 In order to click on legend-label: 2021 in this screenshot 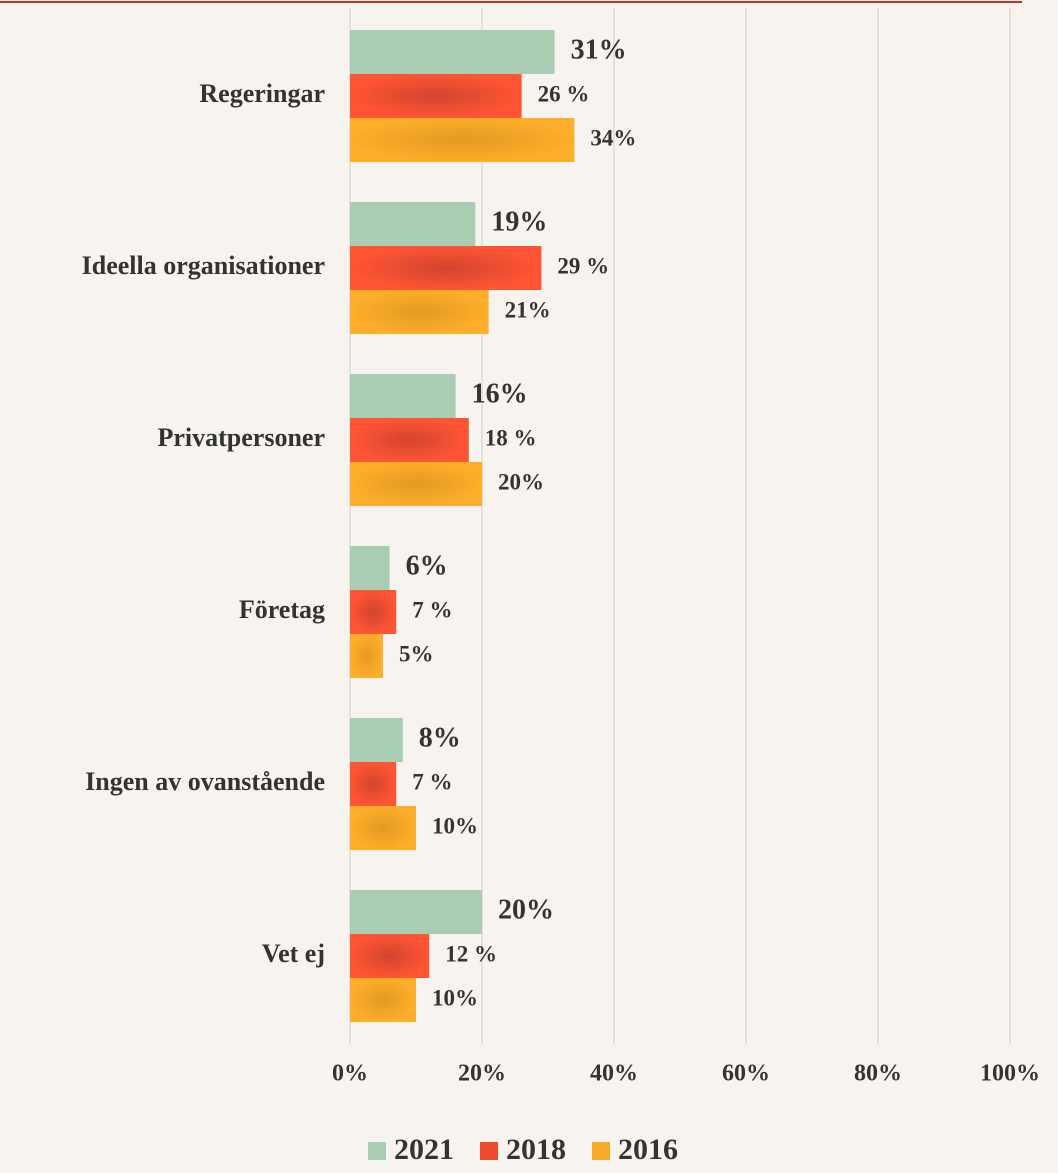, I will do `click(424, 1149)`.